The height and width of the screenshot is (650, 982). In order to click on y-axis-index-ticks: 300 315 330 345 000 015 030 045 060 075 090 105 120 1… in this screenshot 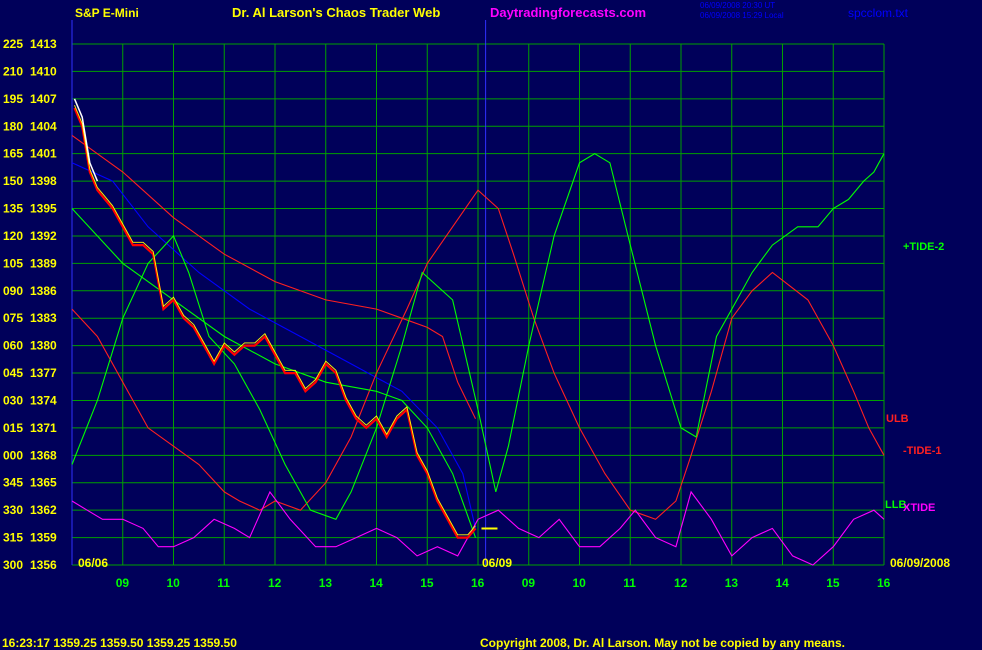, I will do `click(13, 304)`.